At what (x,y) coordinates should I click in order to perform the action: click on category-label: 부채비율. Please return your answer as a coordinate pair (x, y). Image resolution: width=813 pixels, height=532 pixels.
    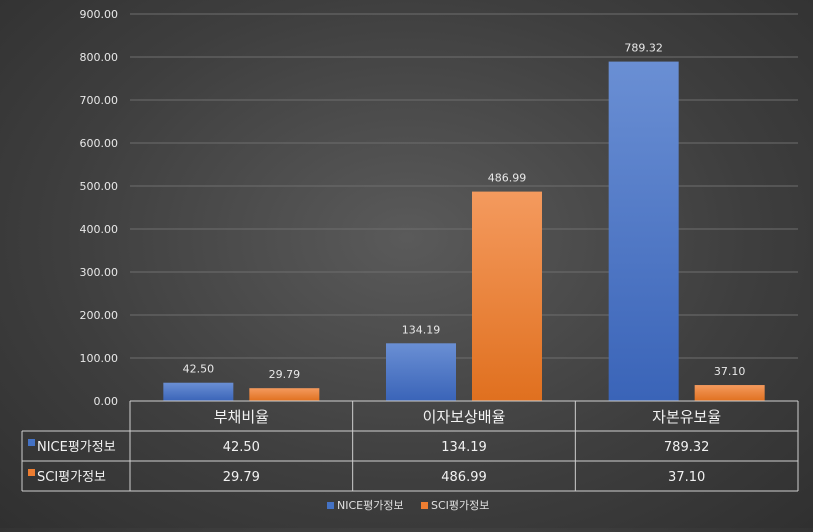
    Looking at the image, I should click on (241, 417).